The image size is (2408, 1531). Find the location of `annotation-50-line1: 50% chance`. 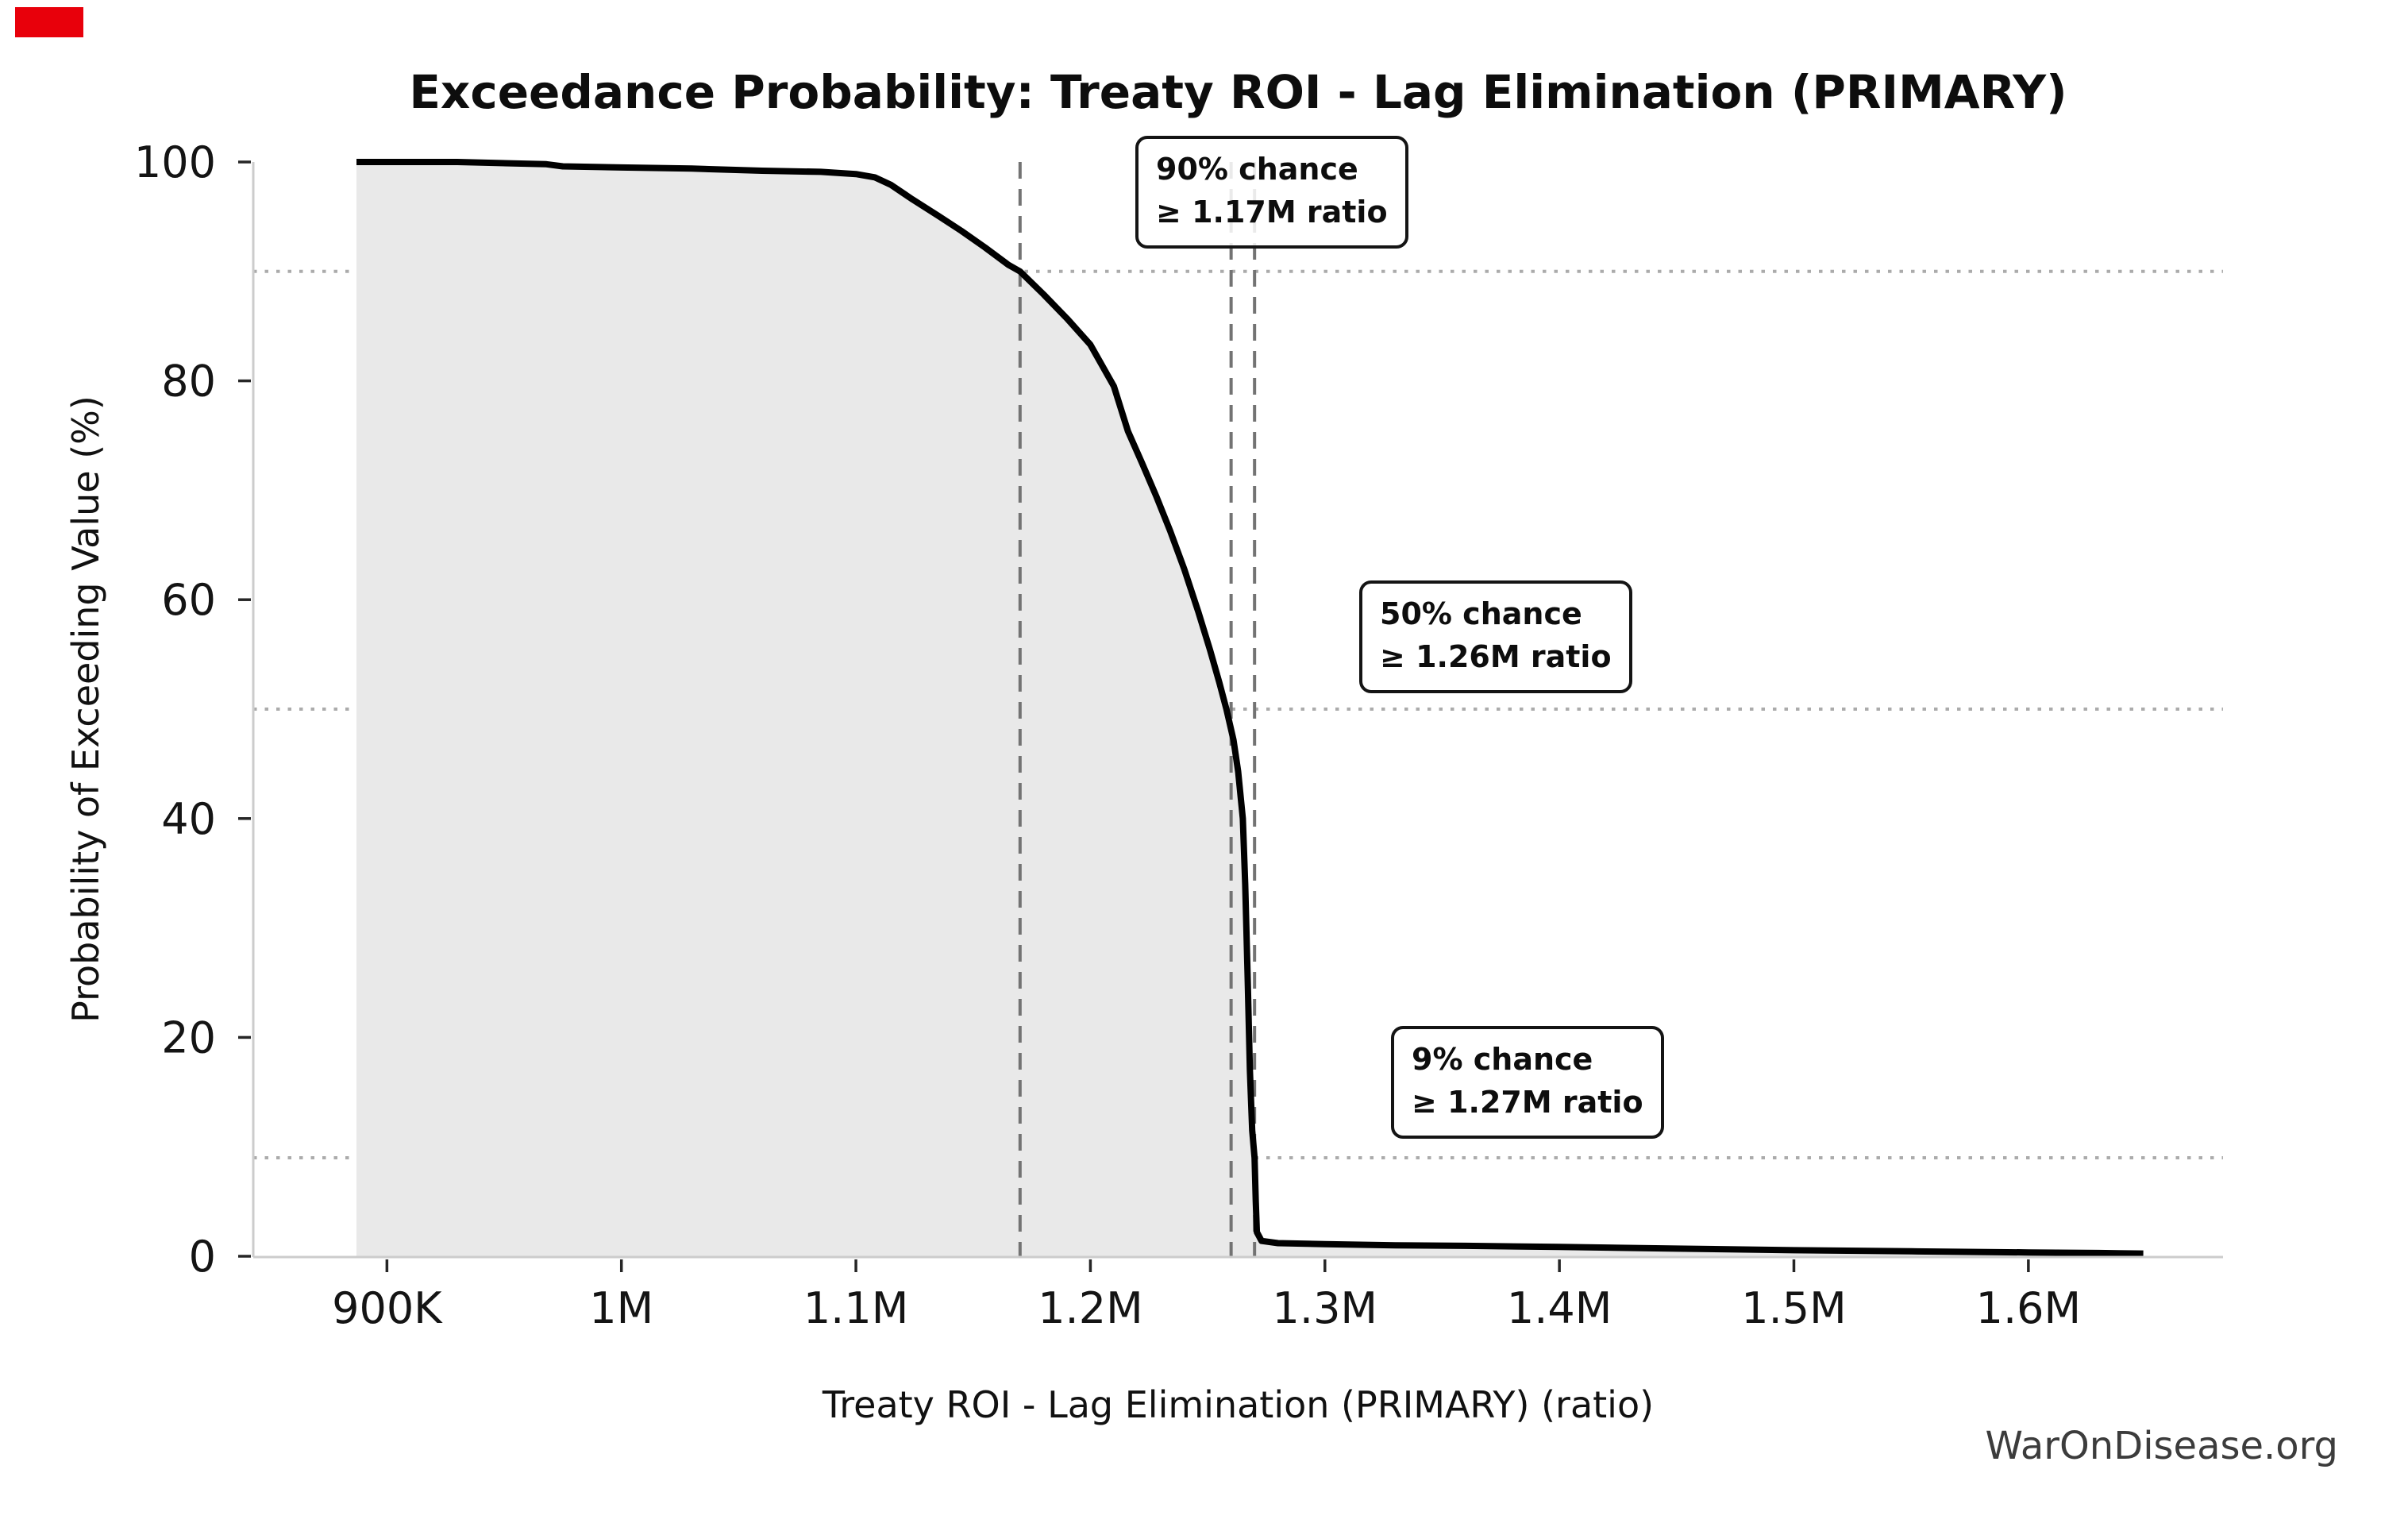

annotation-50-line1: 50% chance is located at coordinates (1481, 613).